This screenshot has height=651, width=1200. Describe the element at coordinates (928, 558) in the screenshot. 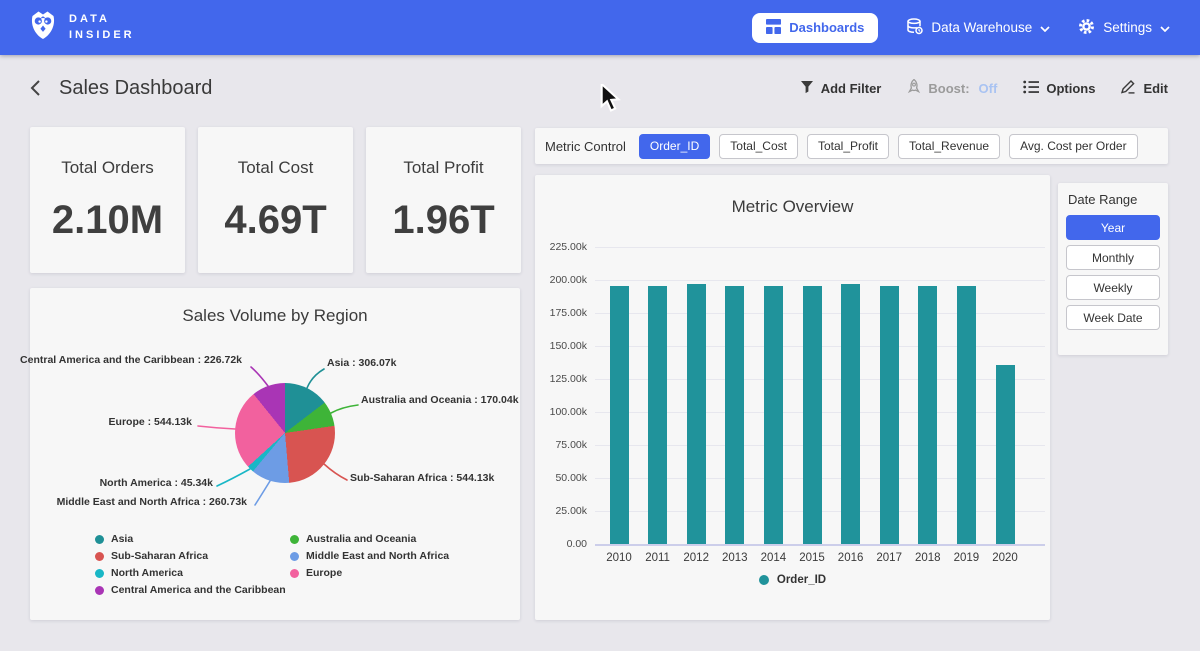

I see `x-tick-label: 2018` at that location.